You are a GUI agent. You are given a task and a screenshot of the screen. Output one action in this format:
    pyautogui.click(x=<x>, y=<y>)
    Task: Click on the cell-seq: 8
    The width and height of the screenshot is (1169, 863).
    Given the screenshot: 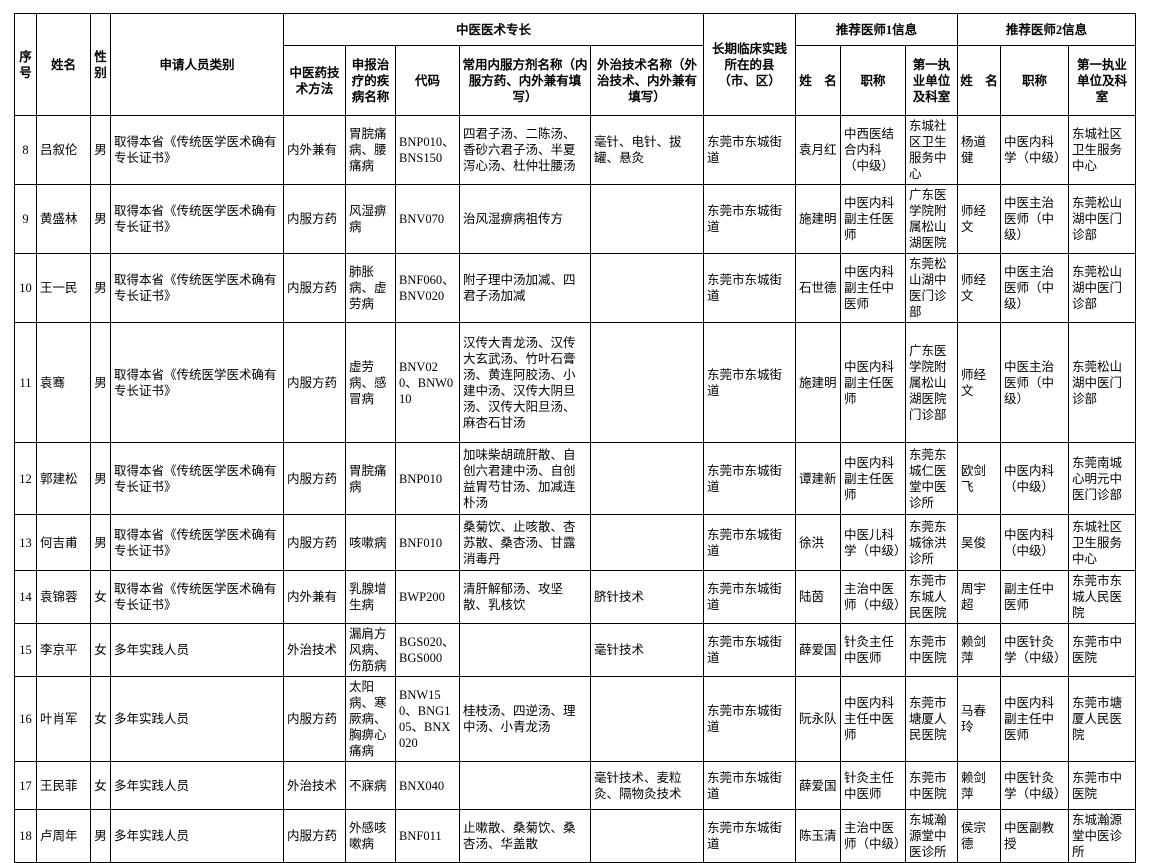 What is the action you would take?
    pyautogui.click(x=25, y=150)
    